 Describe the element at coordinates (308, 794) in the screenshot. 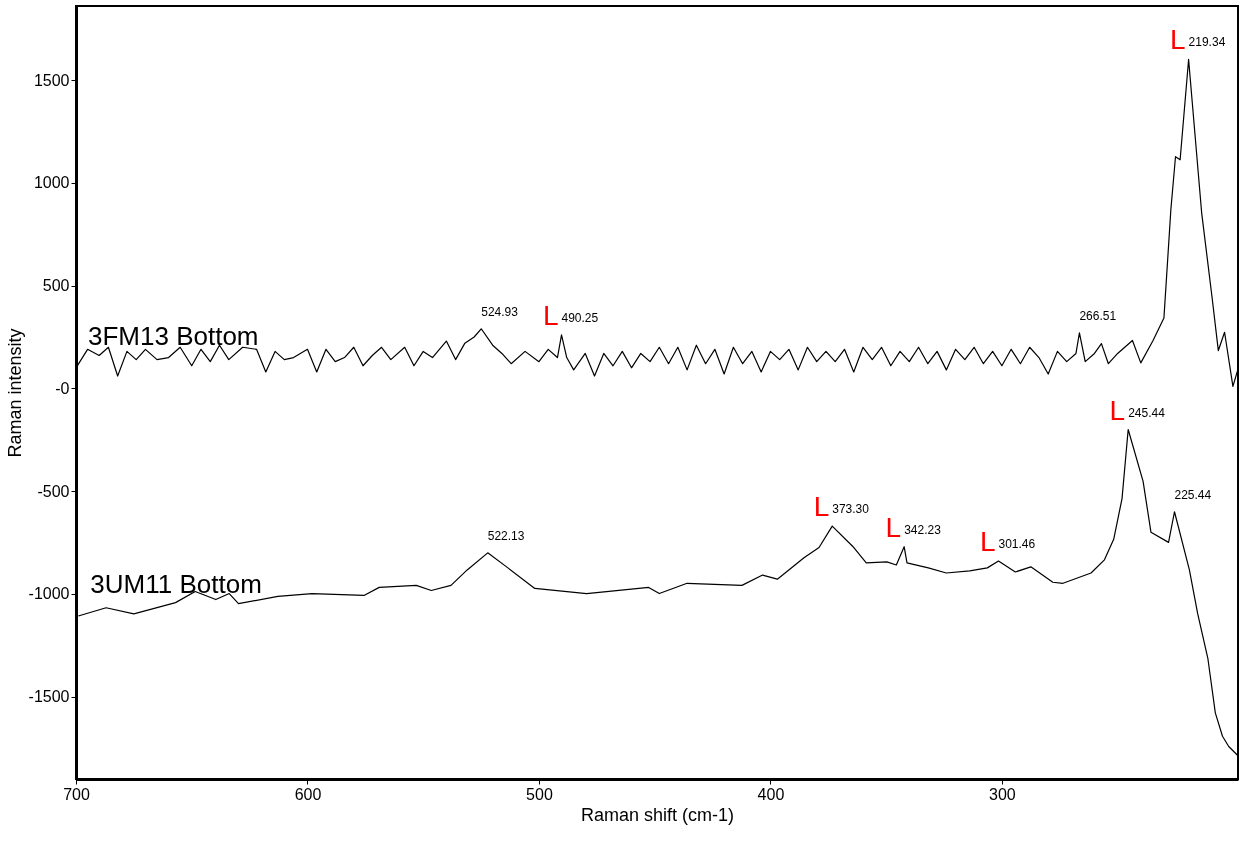

I see `x-tick-label: 600` at that location.